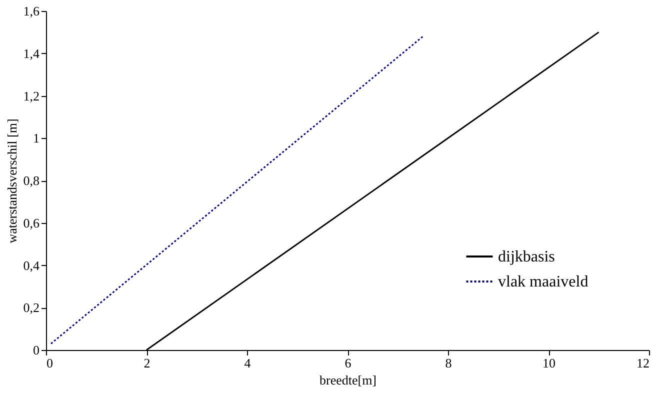  Describe the element at coordinates (248, 363) in the screenshot. I see `x-tick-label: 4` at that location.